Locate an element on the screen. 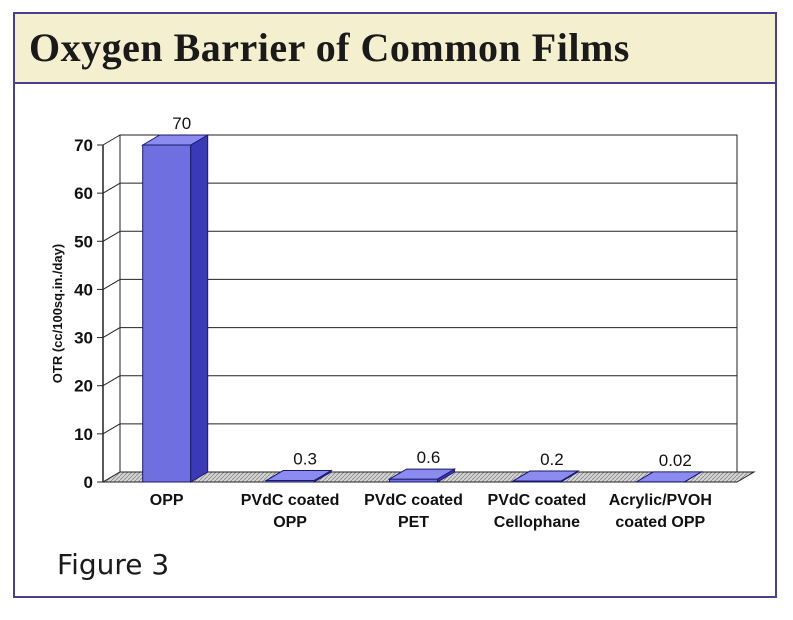  data-label: 0.2 is located at coordinates (552, 459).